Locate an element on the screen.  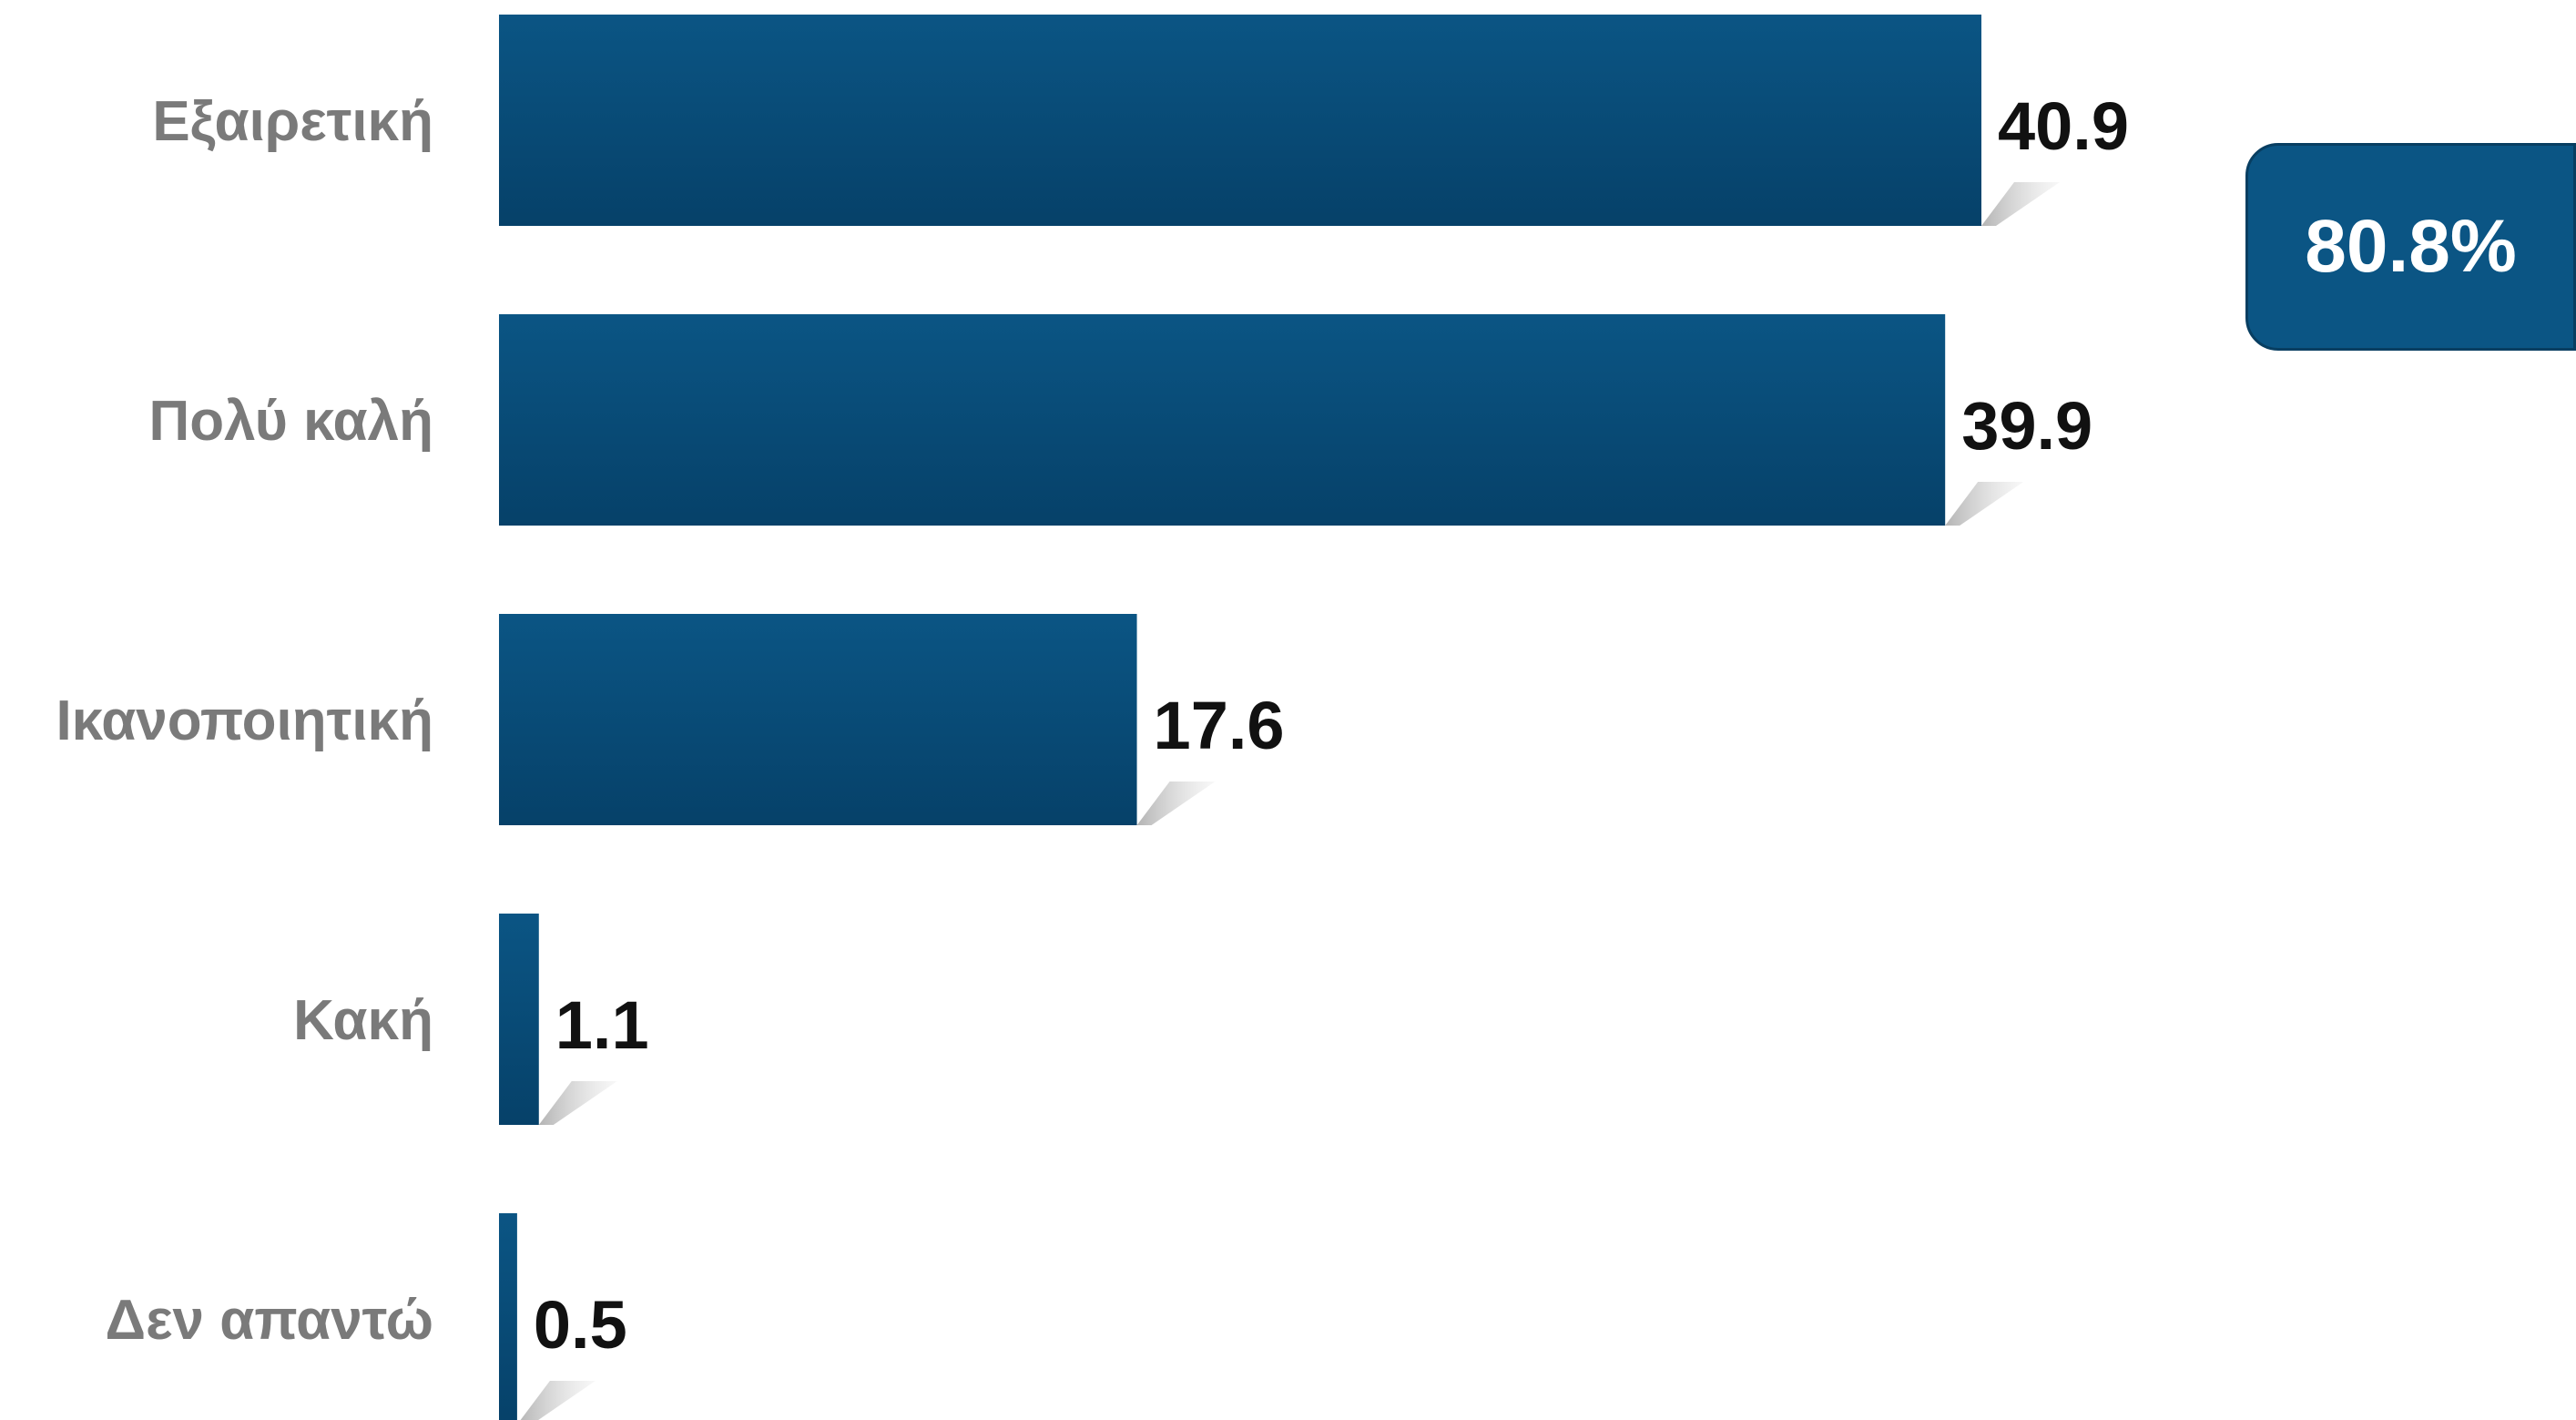
category-label: Εξαιρετική is located at coordinates (292, 121).